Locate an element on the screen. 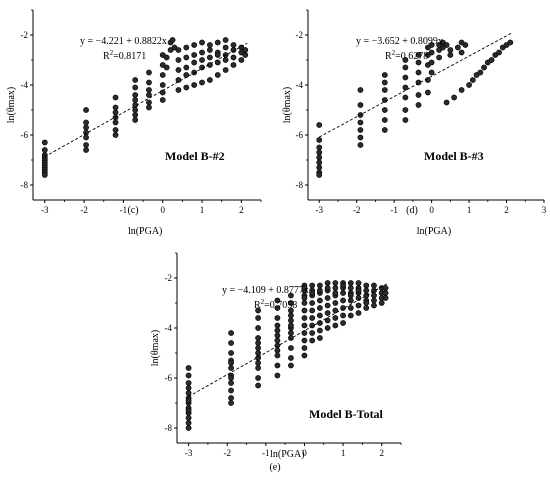  fit-equation: y = −4.221 + 0.8822x is located at coordinates (123, 41).